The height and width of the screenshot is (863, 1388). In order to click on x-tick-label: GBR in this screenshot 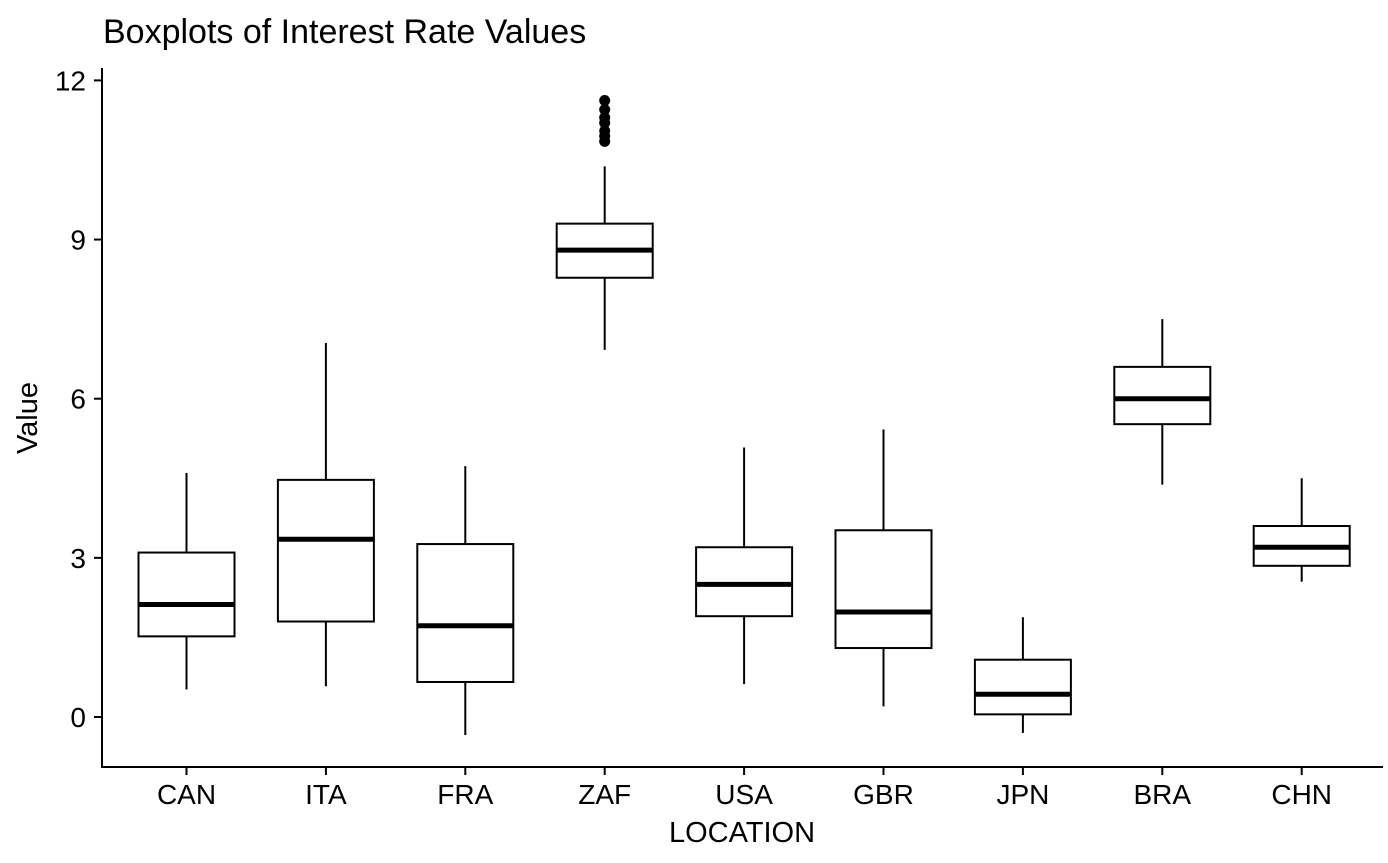, I will do `click(883, 794)`.